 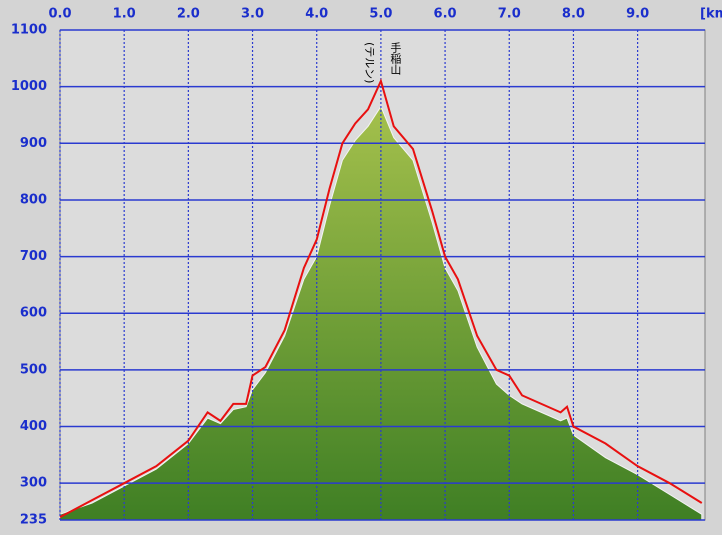 What do you see at coordinates (59, 14) in the screenshot?
I see `x-tick-label: 0.0` at bounding box center [59, 14].